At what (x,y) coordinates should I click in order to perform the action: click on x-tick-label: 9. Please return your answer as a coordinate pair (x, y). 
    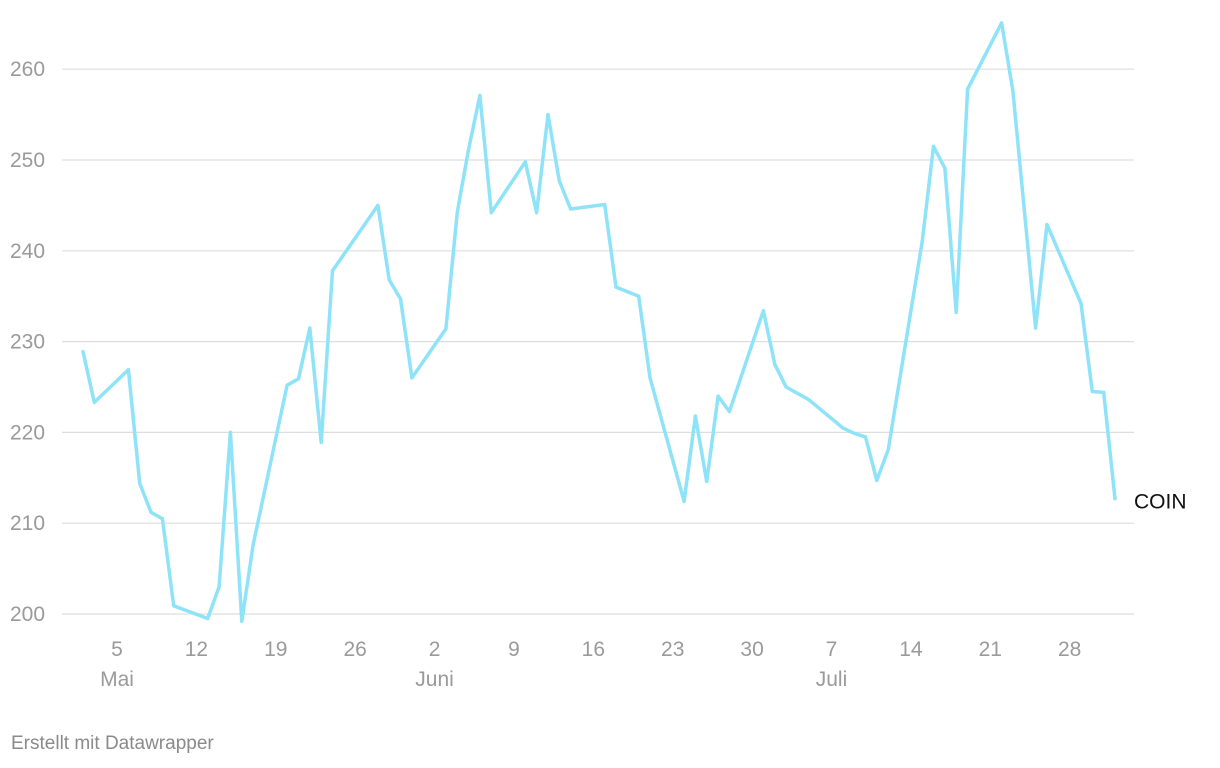
    Looking at the image, I should click on (514, 649).